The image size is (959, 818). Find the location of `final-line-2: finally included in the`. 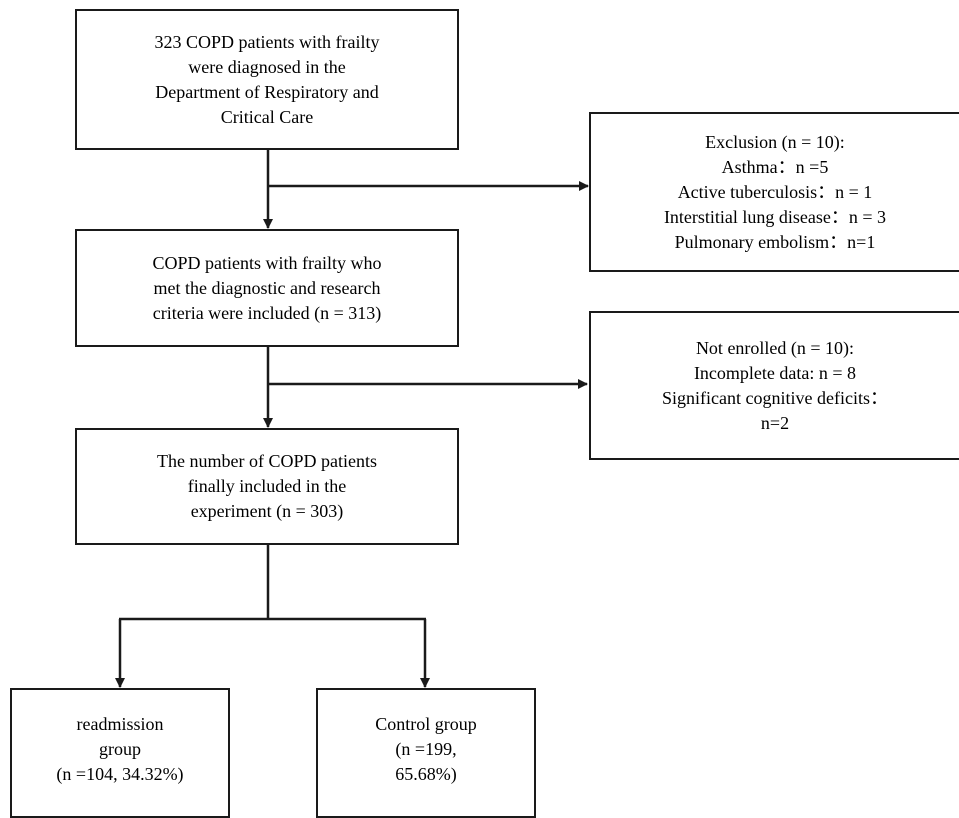

final-line-2: finally included in the is located at coordinates (267, 486).